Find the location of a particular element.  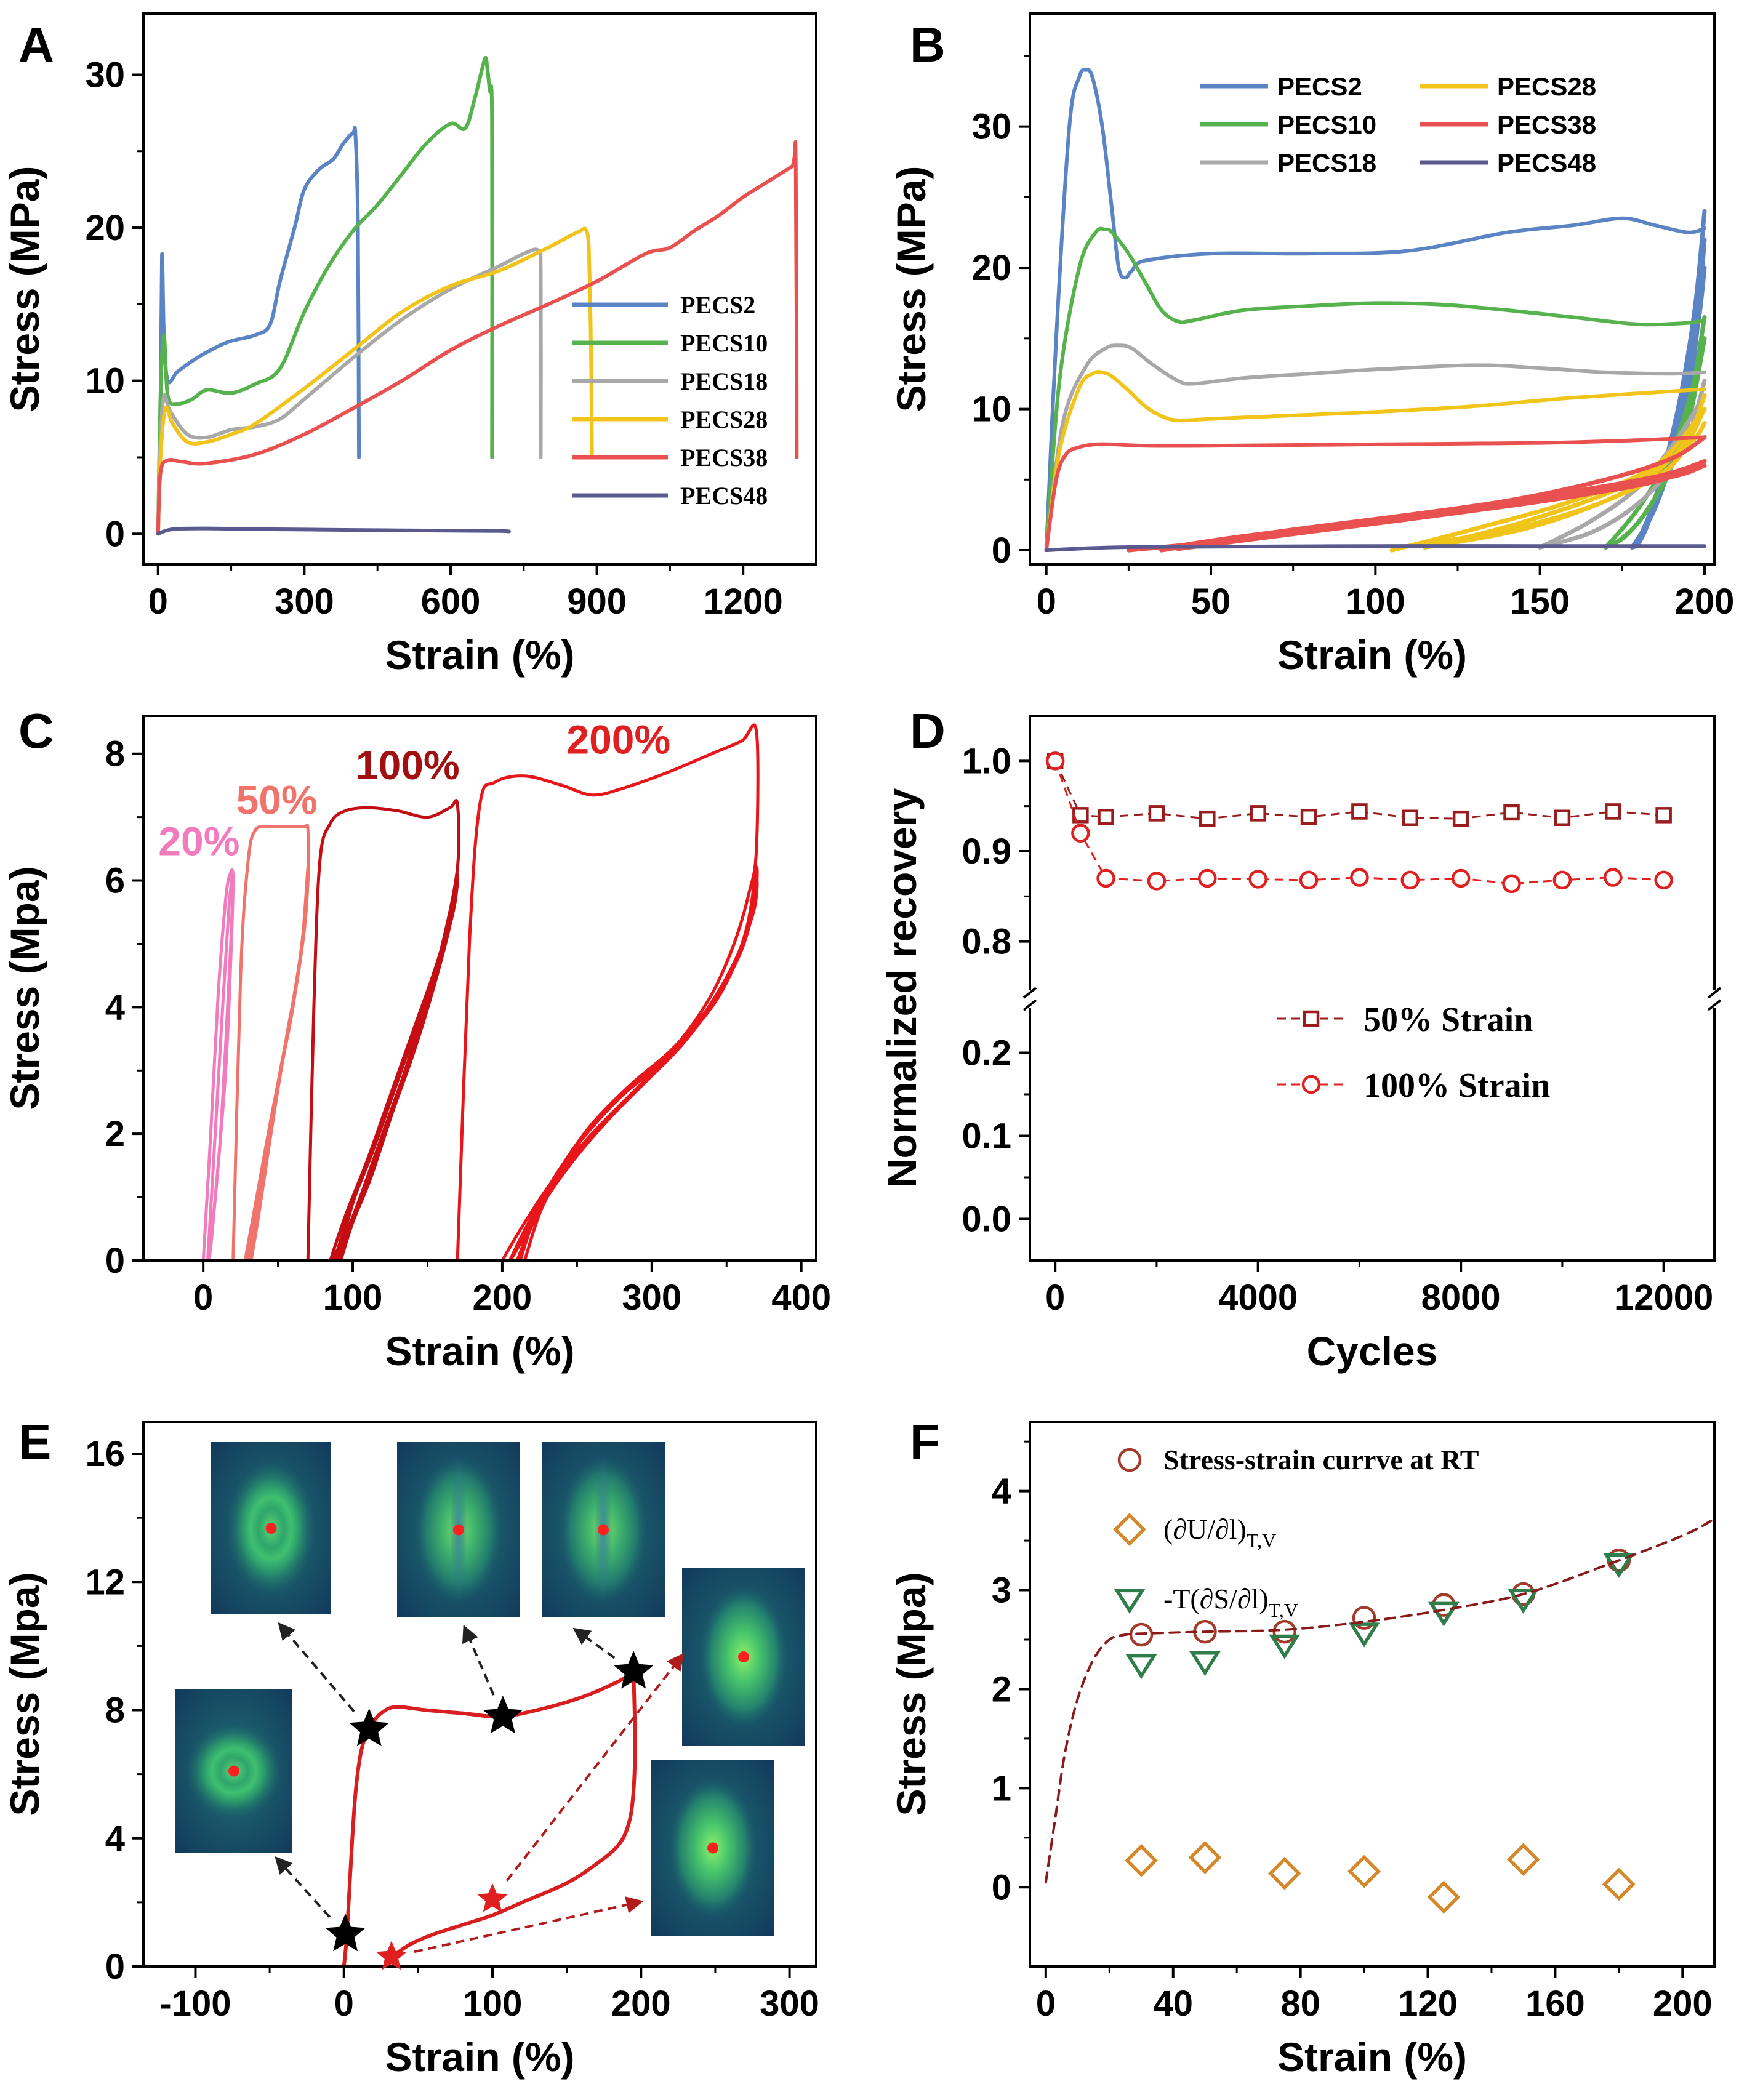

cycle-50% is located at coordinates (276, 1067).